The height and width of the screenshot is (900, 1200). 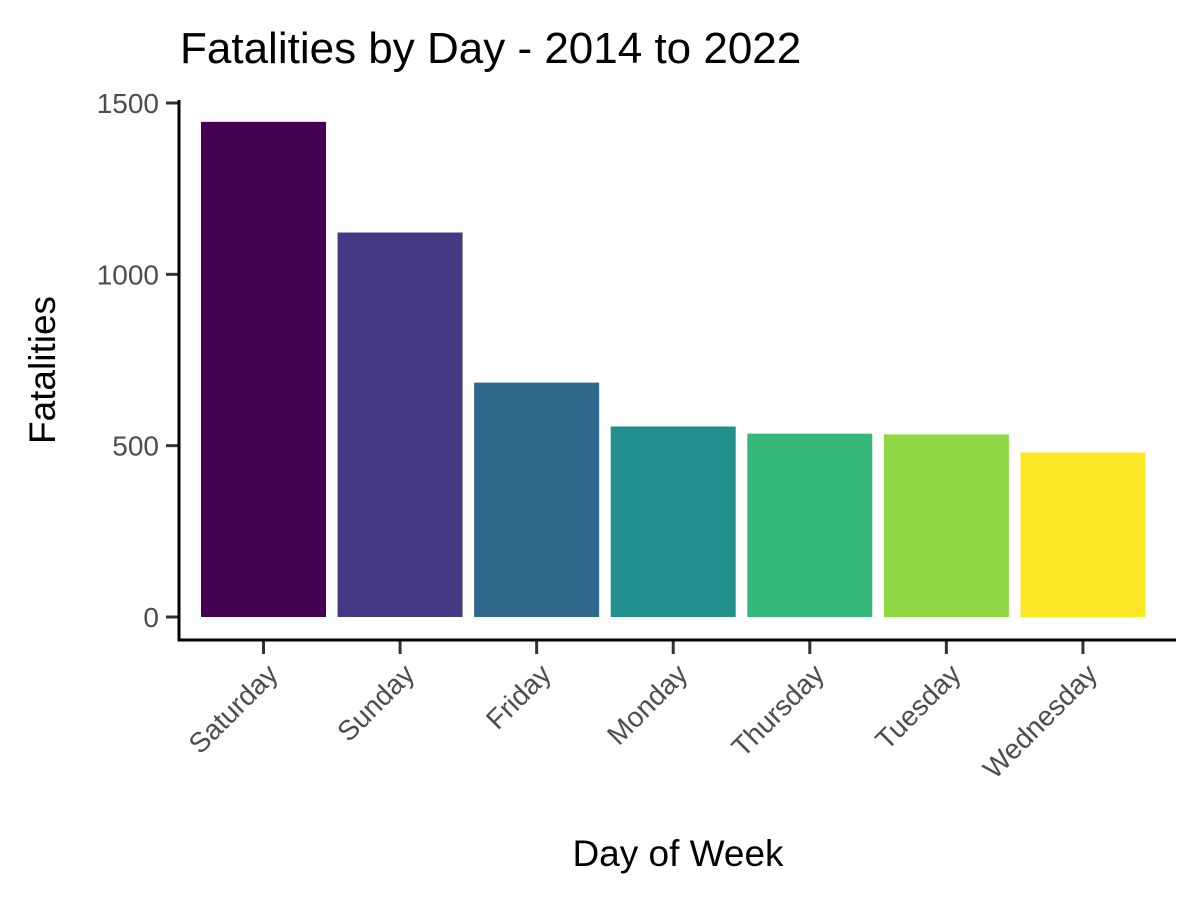 What do you see at coordinates (537, 499) in the screenshot?
I see `bar-friday` at bounding box center [537, 499].